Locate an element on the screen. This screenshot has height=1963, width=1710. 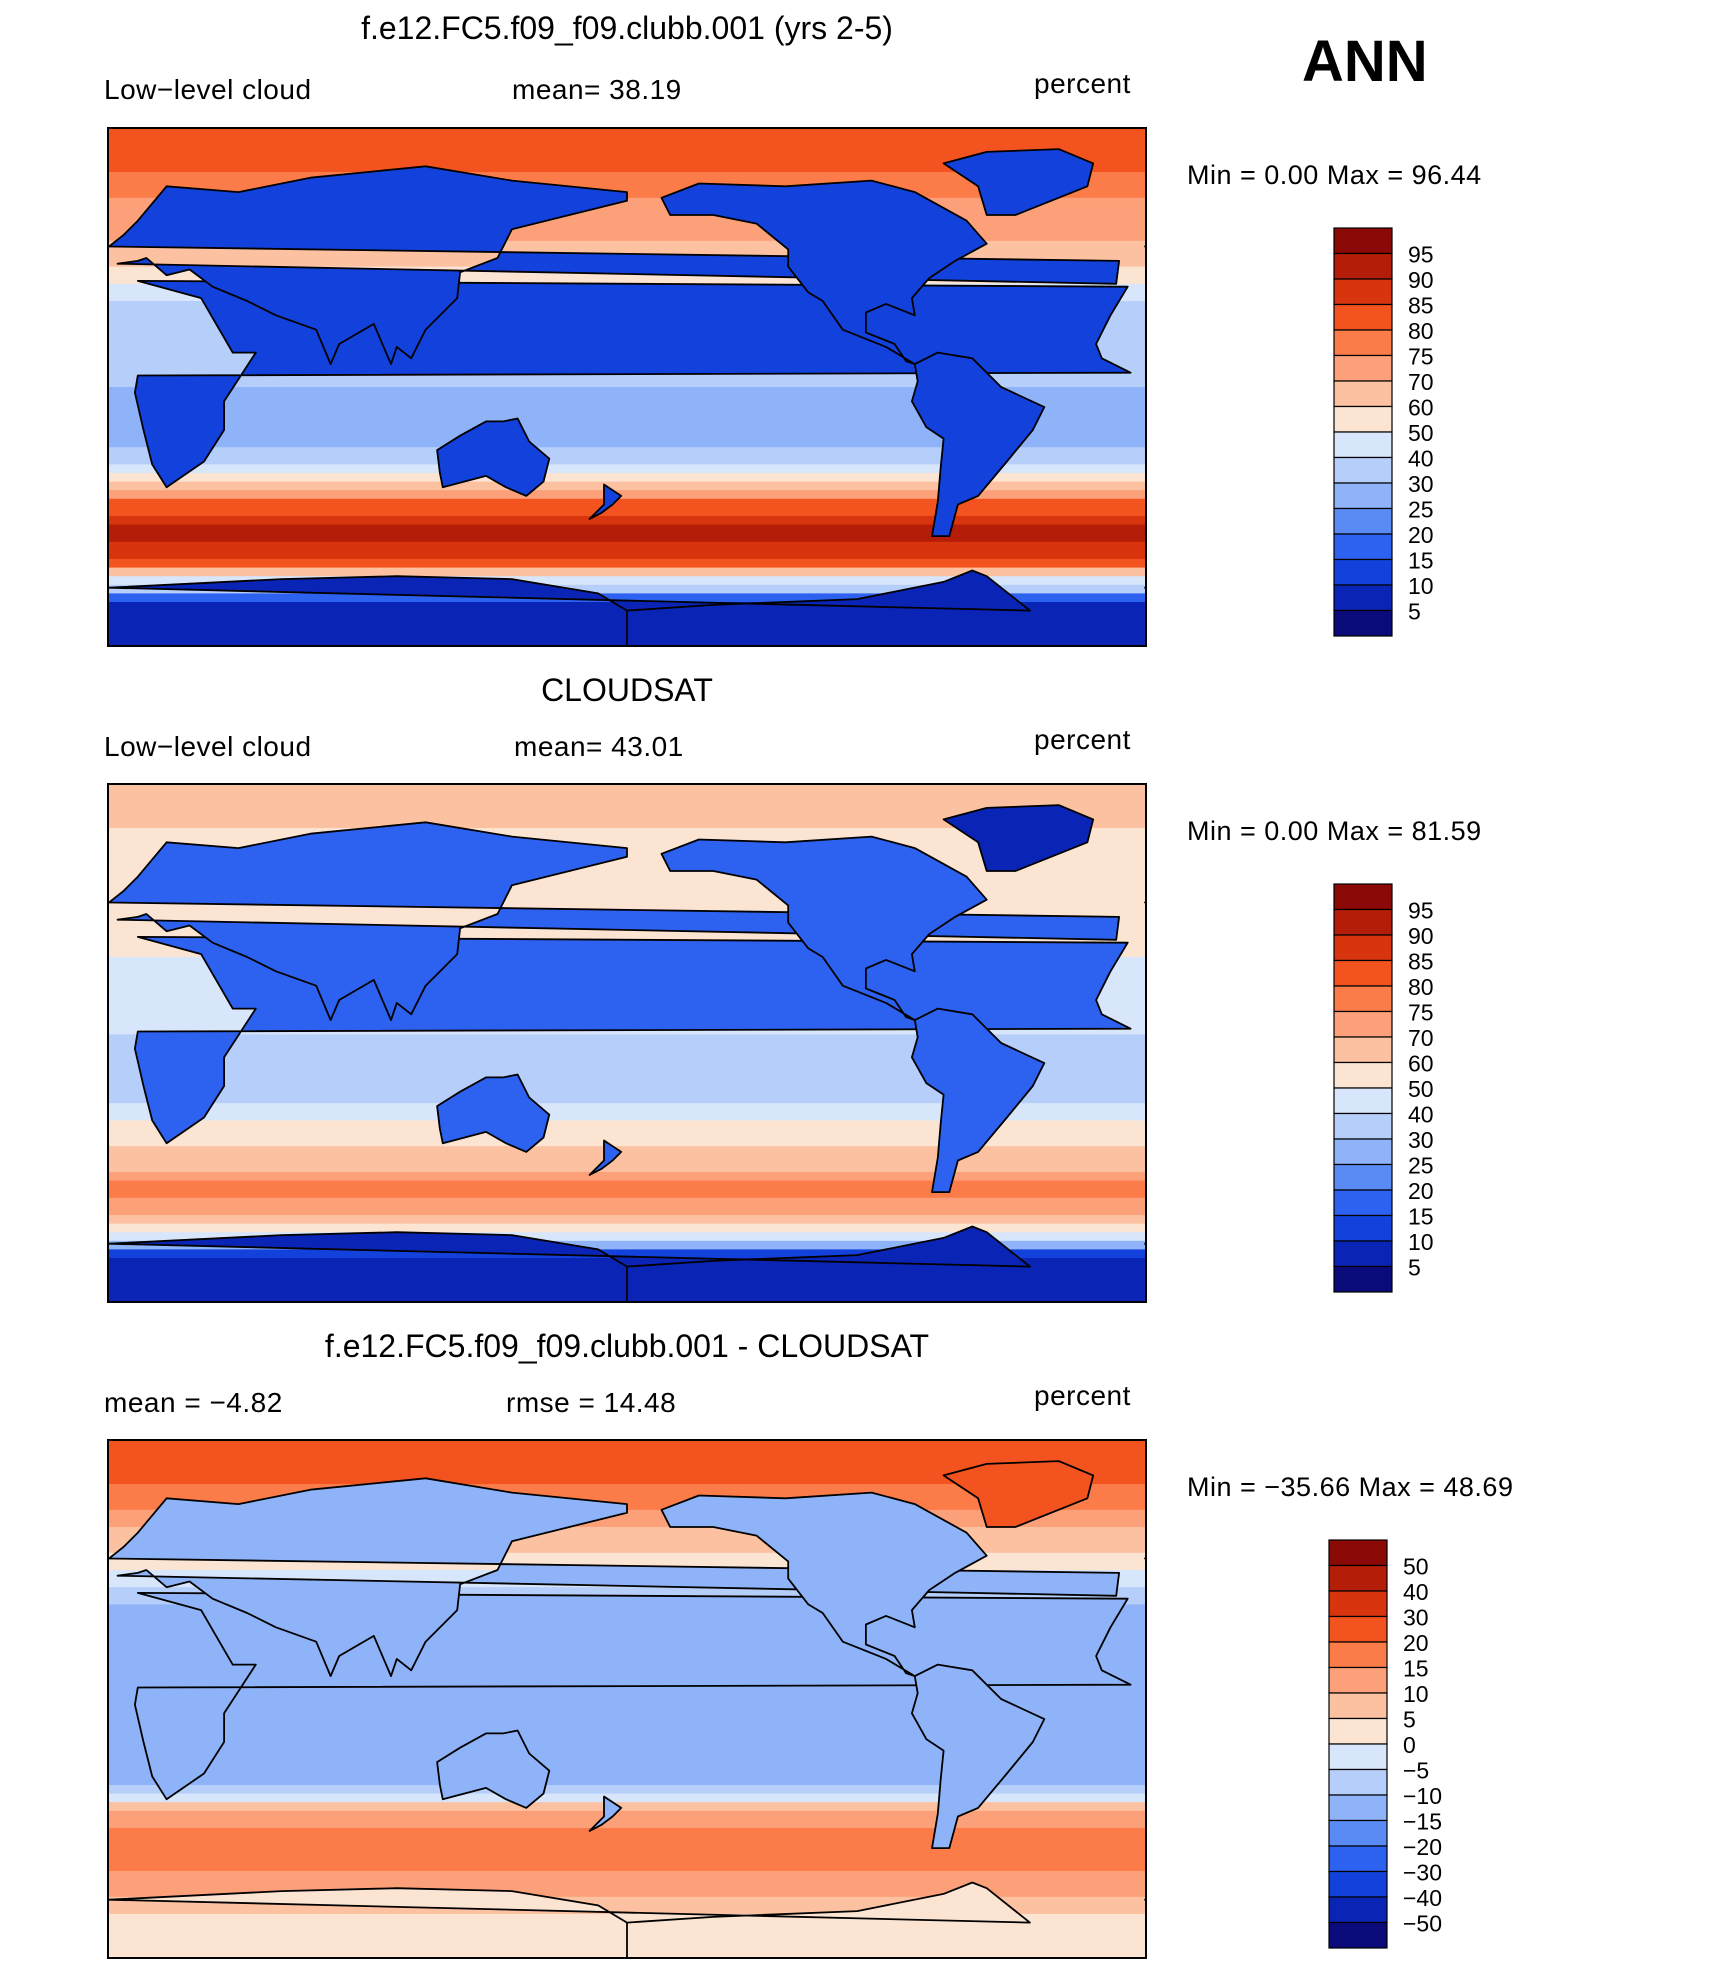
panel1-colorbar-tick-label: 95 is located at coordinates (1421, 255).